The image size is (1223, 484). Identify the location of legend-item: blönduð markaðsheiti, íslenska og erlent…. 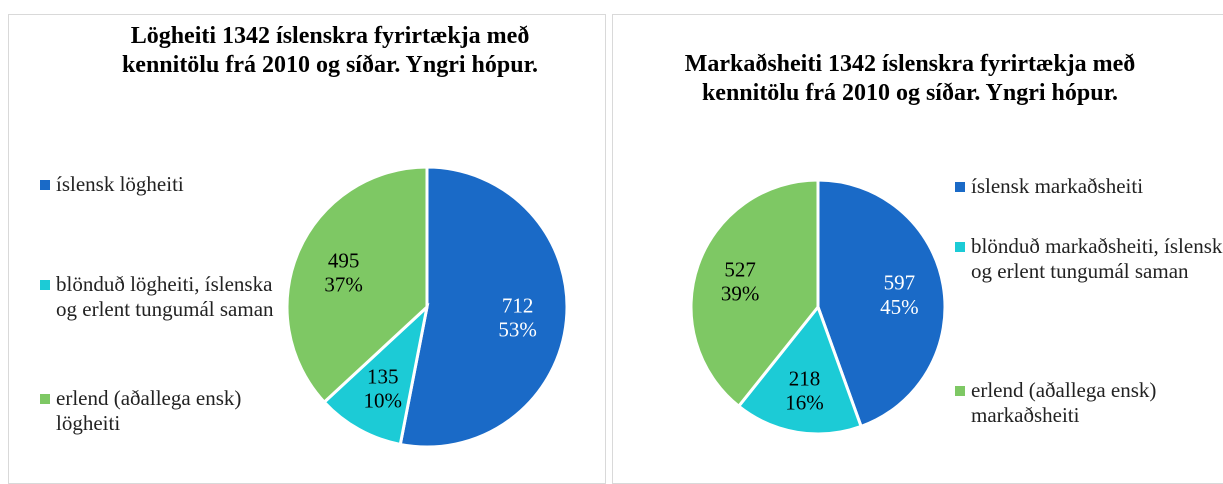
(1089, 259).